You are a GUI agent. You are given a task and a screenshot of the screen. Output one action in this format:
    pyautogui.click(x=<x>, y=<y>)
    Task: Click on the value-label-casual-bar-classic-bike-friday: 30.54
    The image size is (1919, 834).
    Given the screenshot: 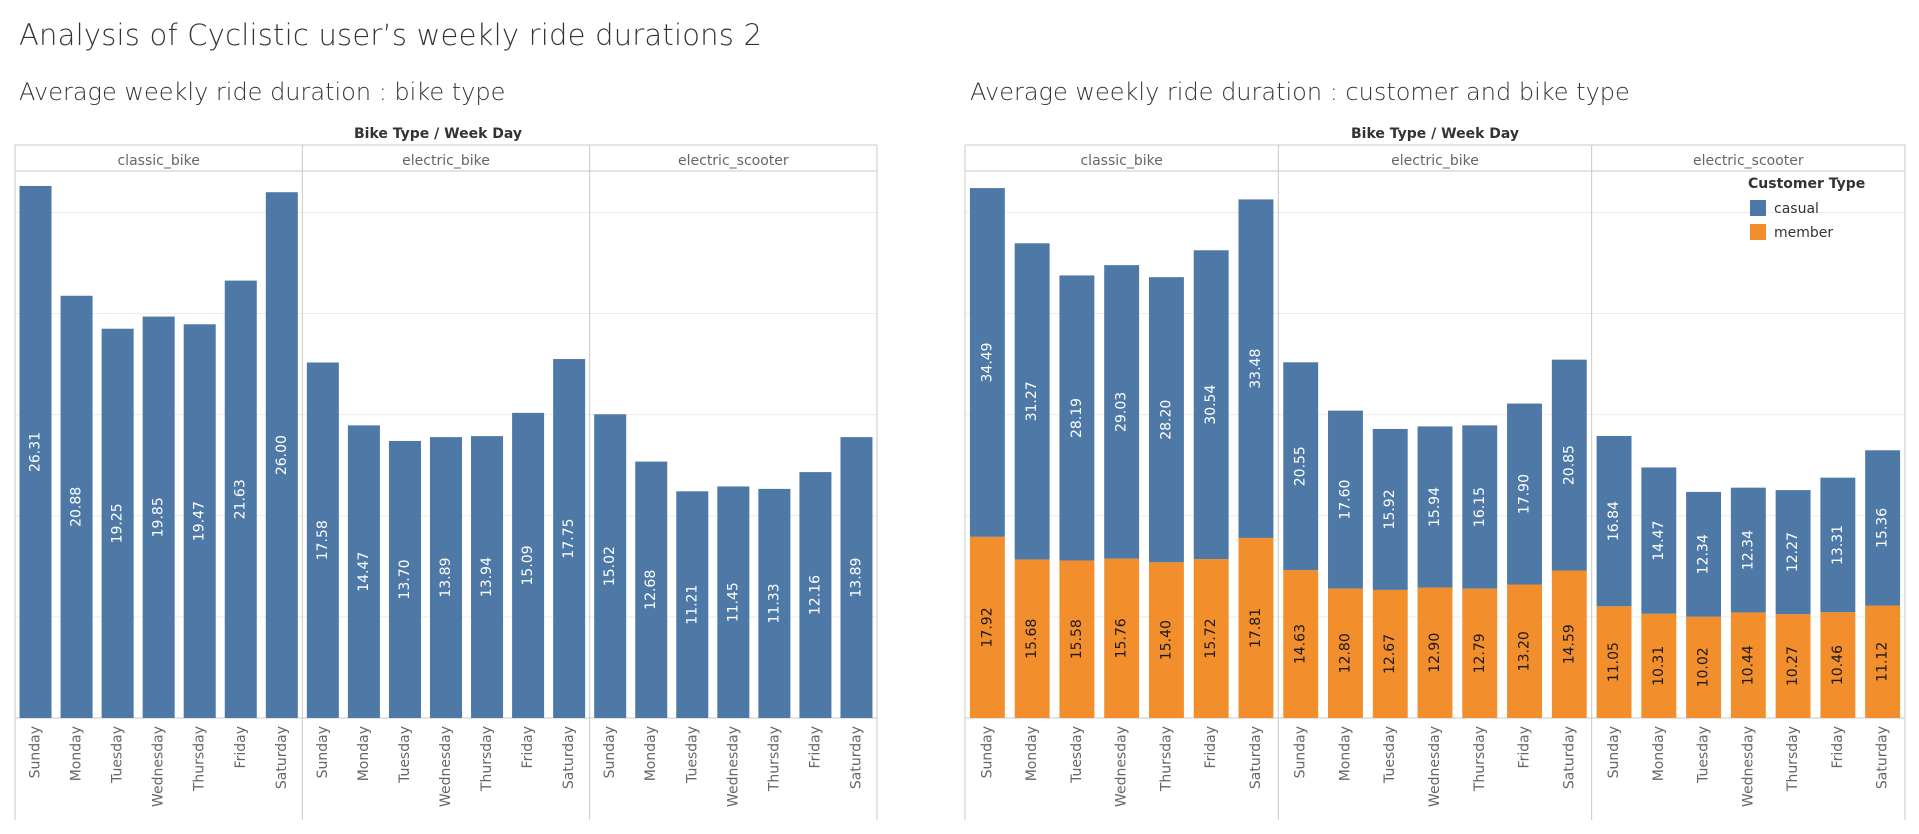 What is the action you would take?
    pyautogui.click(x=1211, y=405)
    